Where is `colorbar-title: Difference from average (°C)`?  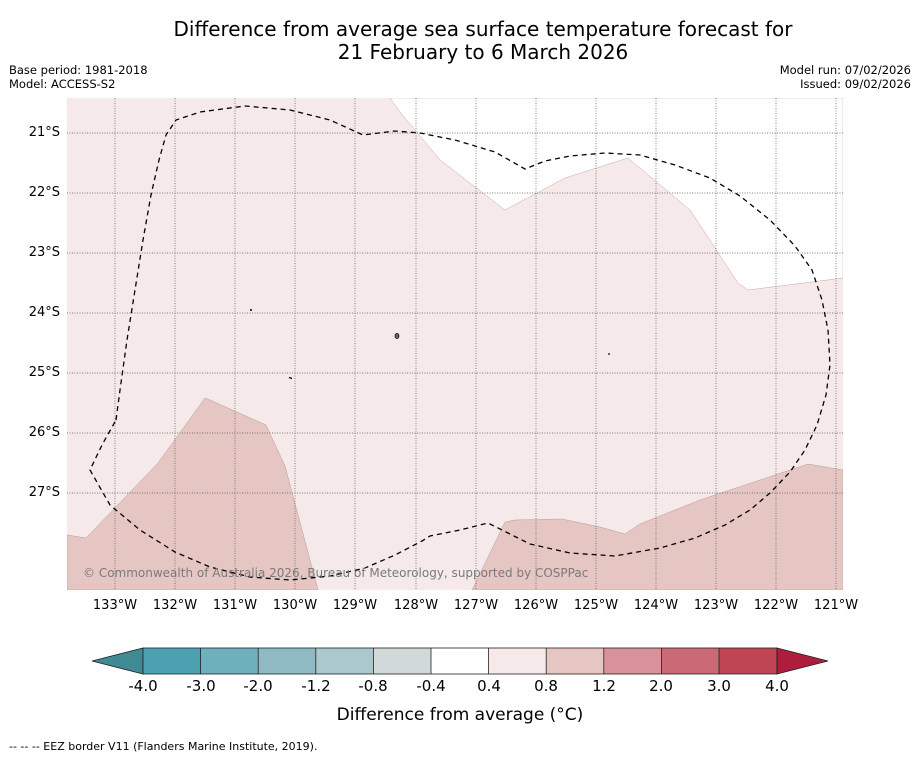
colorbar-title: Difference from average (°C) is located at coordinates (460, 715).